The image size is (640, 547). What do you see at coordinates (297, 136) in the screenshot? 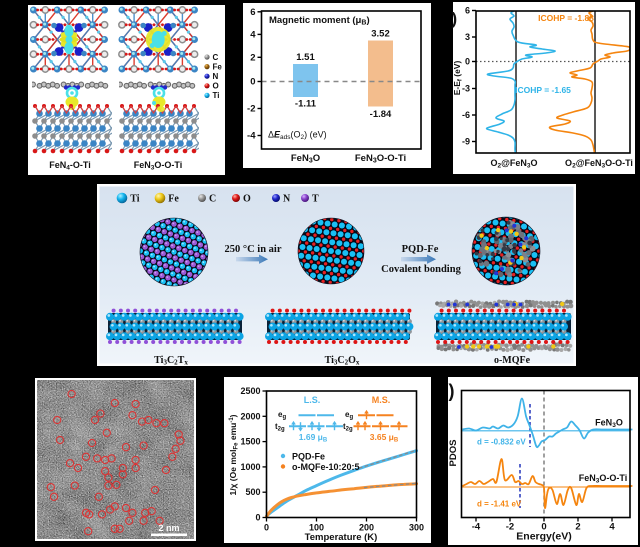
I see `svg-text: ΔEads(O2) (eV)` at bounding box center [297, 136].